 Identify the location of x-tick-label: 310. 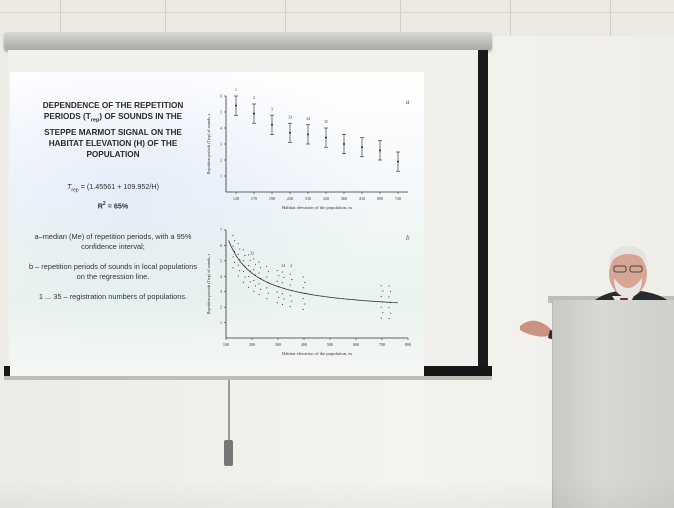
(308, 198).